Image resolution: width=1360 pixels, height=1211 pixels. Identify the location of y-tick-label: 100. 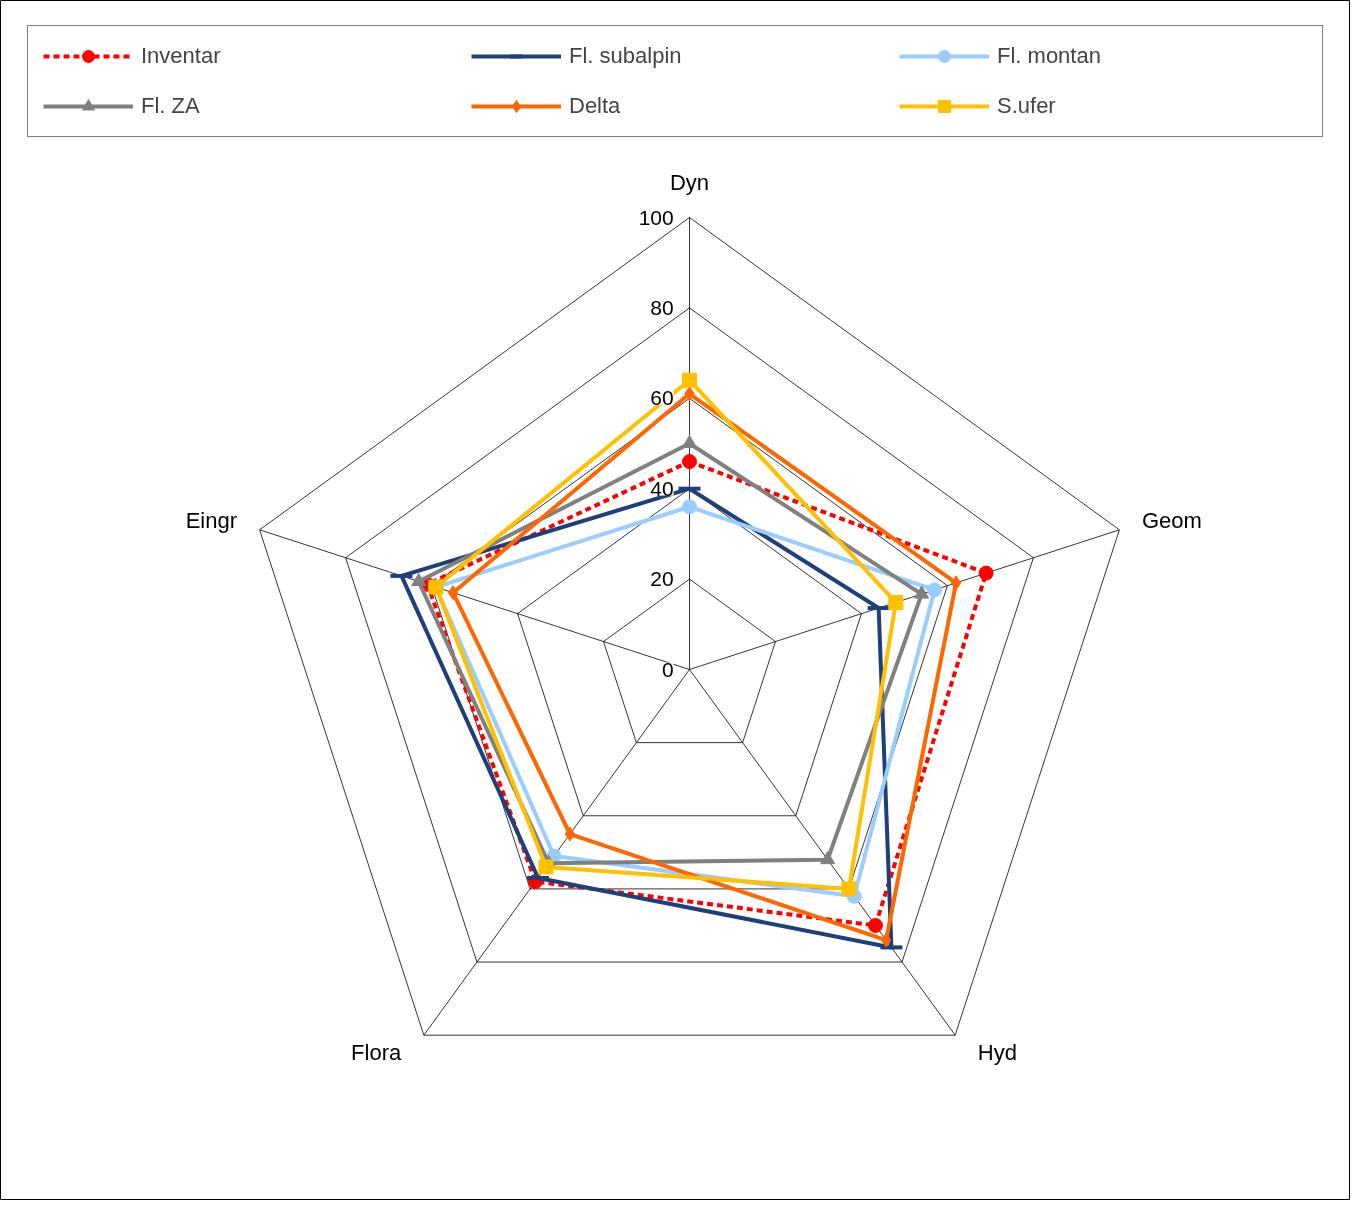
(656, 217).